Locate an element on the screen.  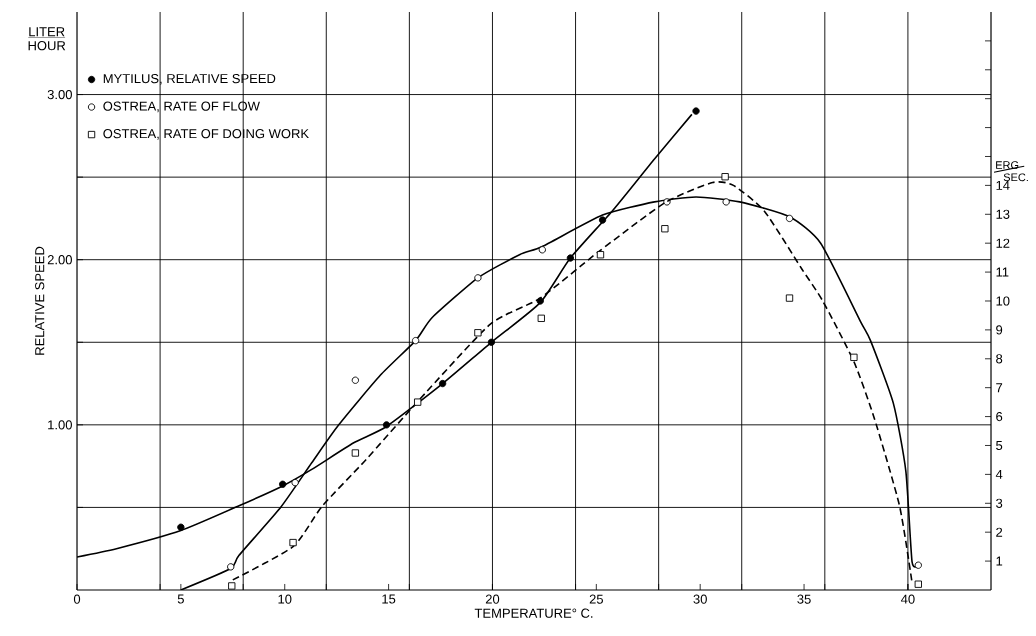
x-axis-title: TEMPERATURE° C. is located at coordinates (533, 613).